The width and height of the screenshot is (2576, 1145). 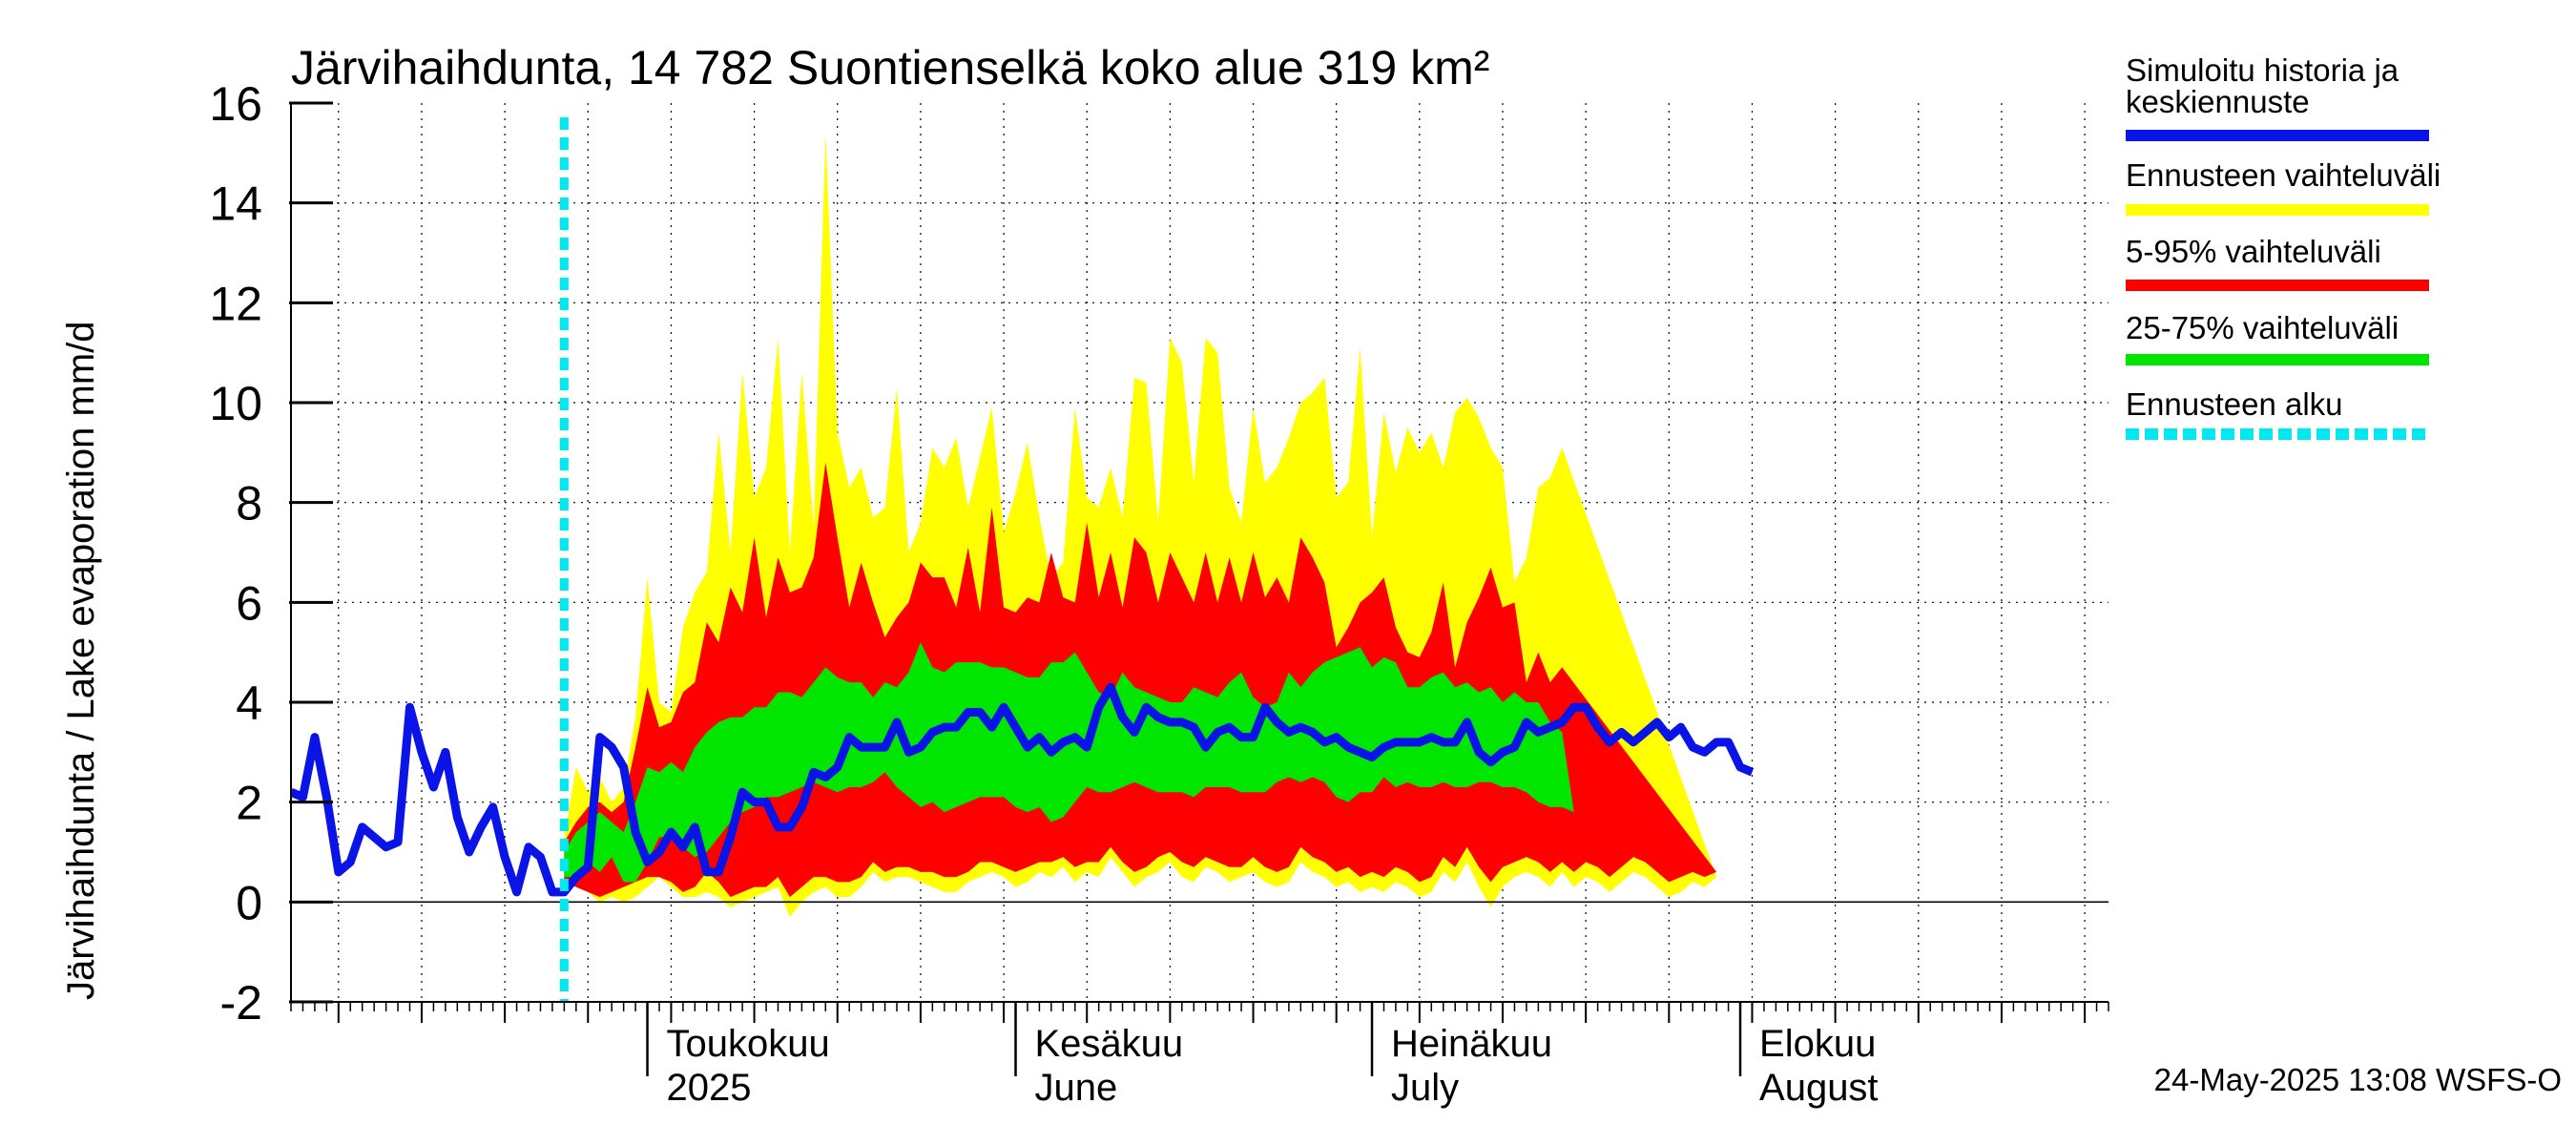 I want to click on x-month-sublabel: June, so click(x=1076, y=1088).